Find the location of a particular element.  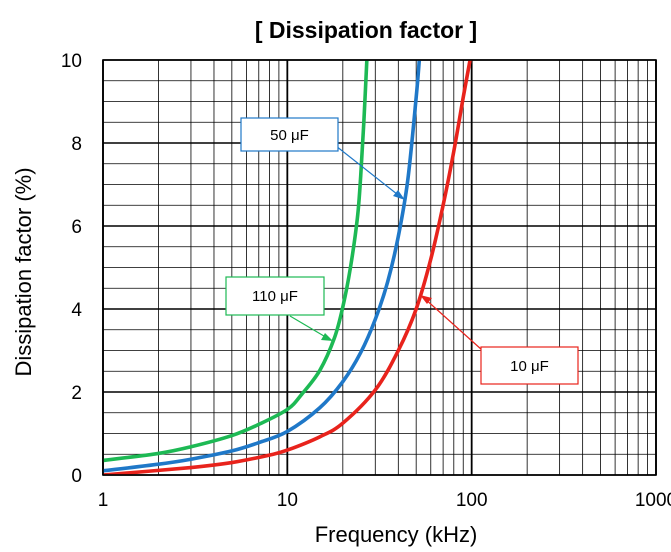

callout-10uf-box is located at coordinates (529, 365).